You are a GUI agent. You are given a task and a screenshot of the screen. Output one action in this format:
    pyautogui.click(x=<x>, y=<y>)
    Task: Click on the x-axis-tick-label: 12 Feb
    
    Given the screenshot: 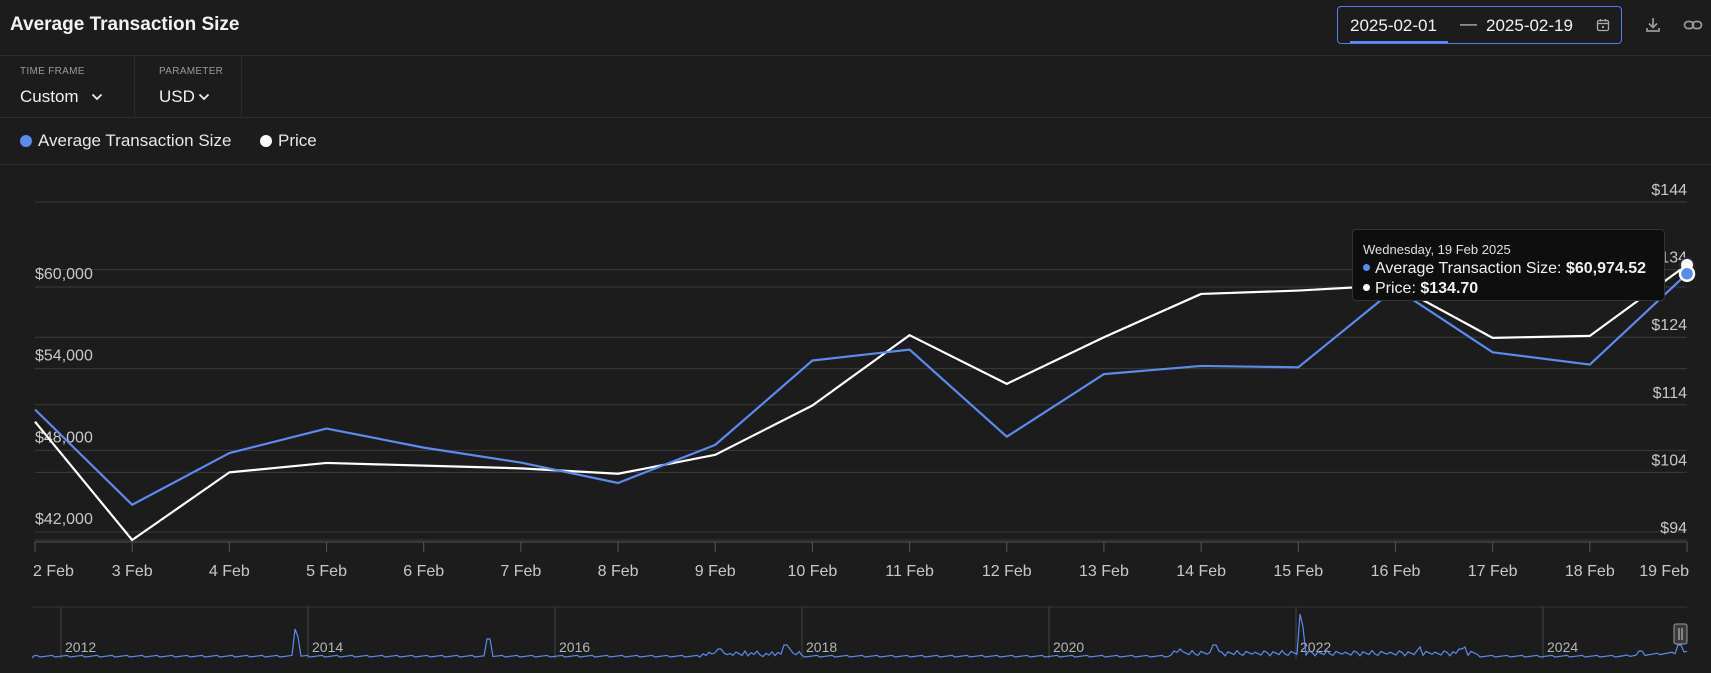 What is the action you would take?
    pyautogui.click(x=1007, y=571)
    